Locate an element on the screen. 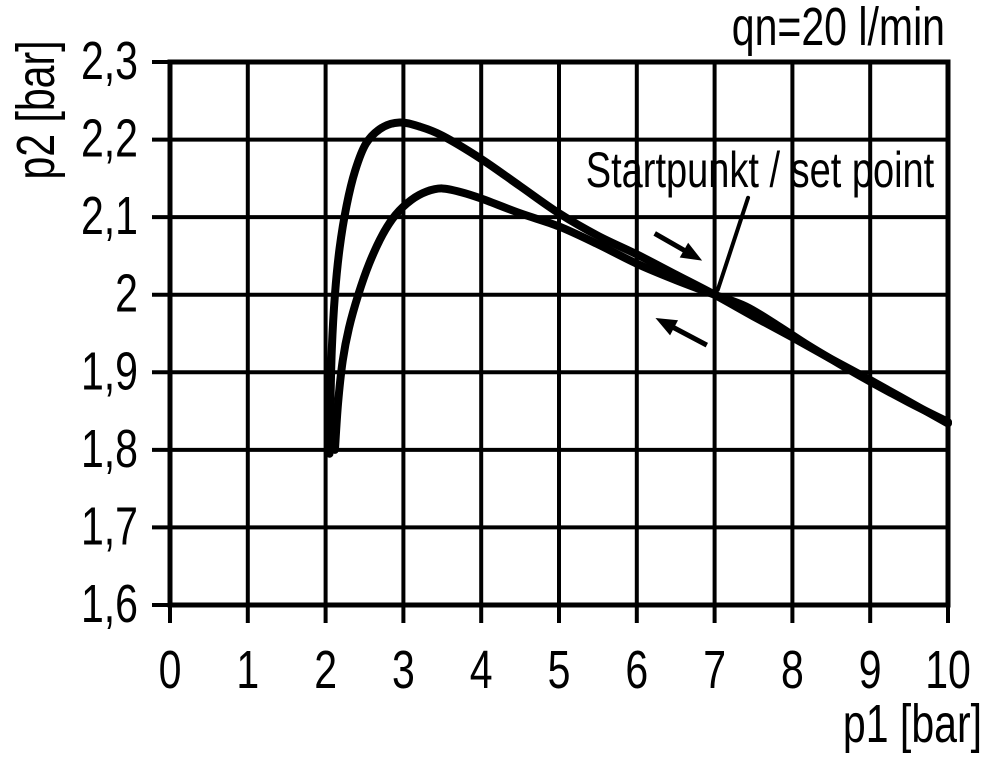 The image size is (1000, 764). setpoint-leader-line is located at coordinates (733, 244).